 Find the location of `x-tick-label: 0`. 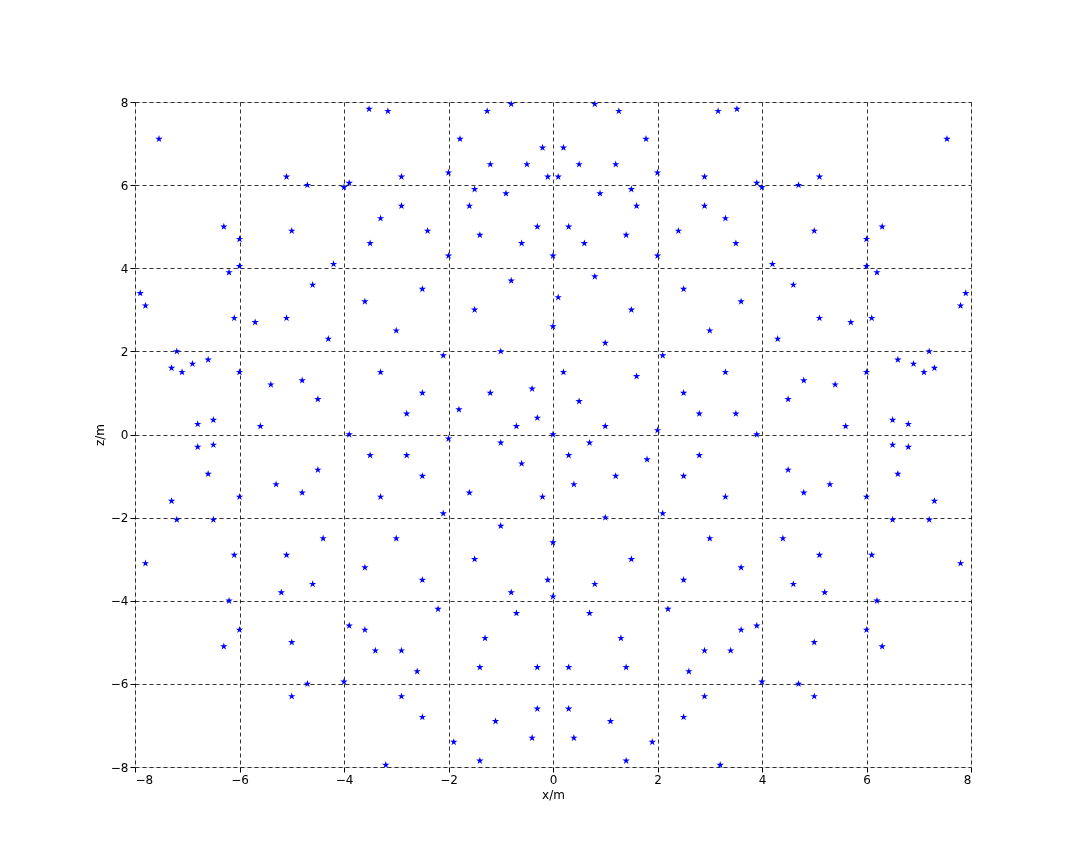

x-tick-label: 0 is located at coordinates (553, 779).